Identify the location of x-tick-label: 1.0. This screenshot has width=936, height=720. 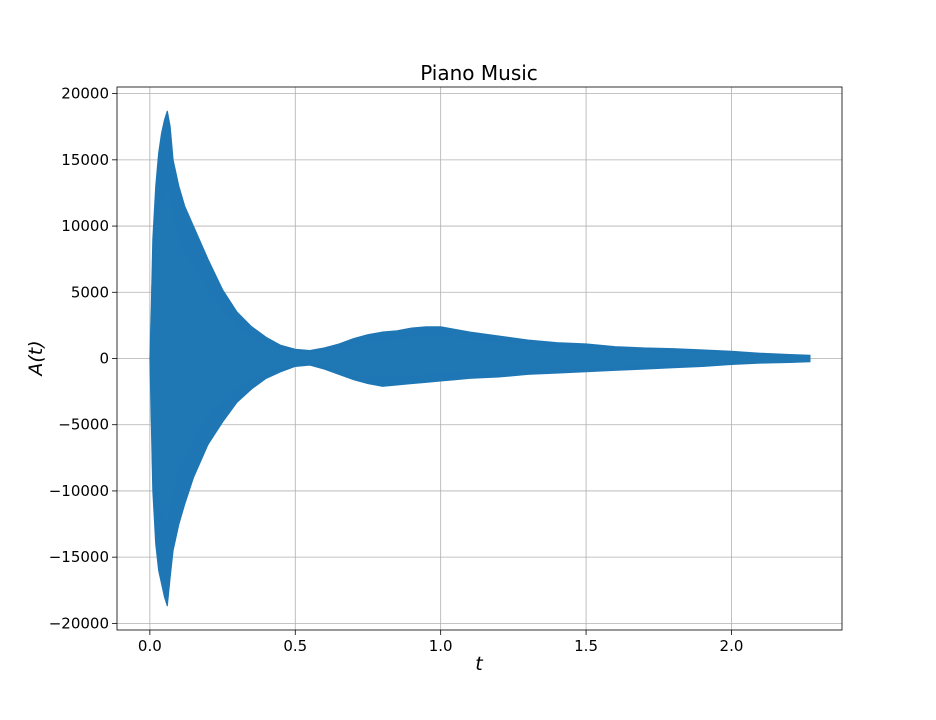
(441, 646).